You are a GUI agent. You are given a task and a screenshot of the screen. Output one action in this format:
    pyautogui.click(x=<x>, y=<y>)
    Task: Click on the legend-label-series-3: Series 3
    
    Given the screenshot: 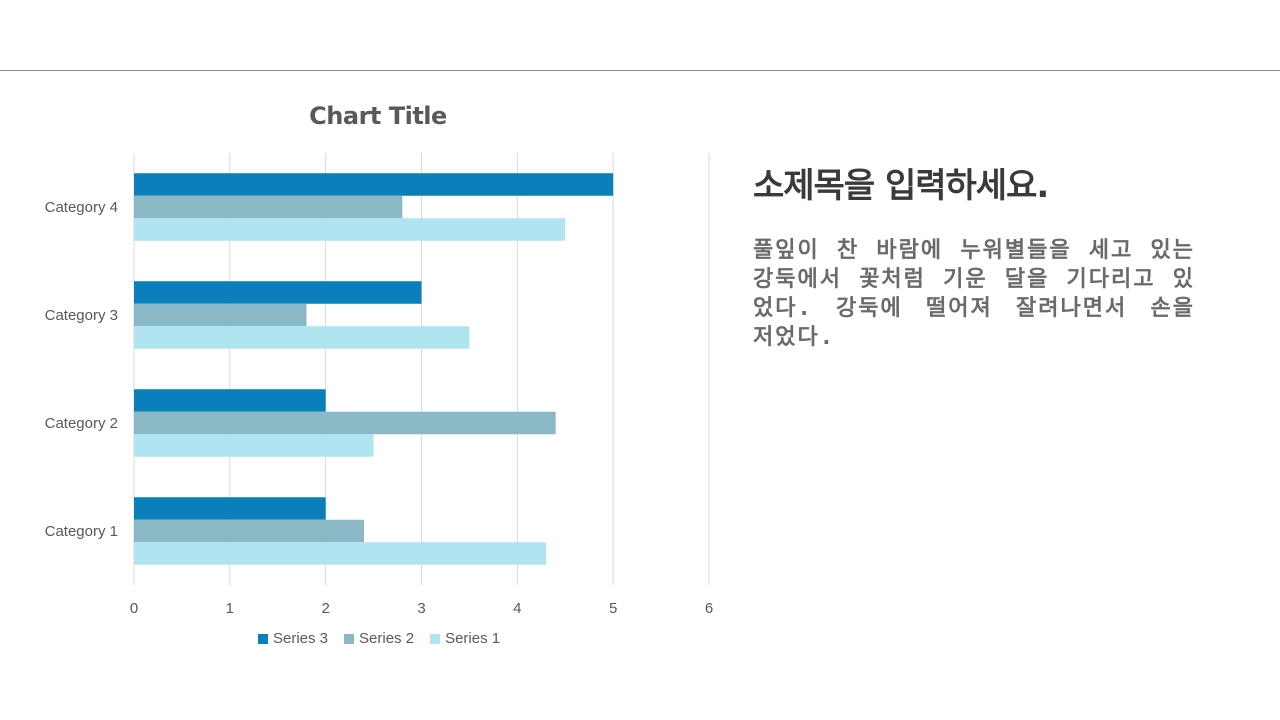 What is the action you would take?
    pyautogui.click(x=301, y=638)
    